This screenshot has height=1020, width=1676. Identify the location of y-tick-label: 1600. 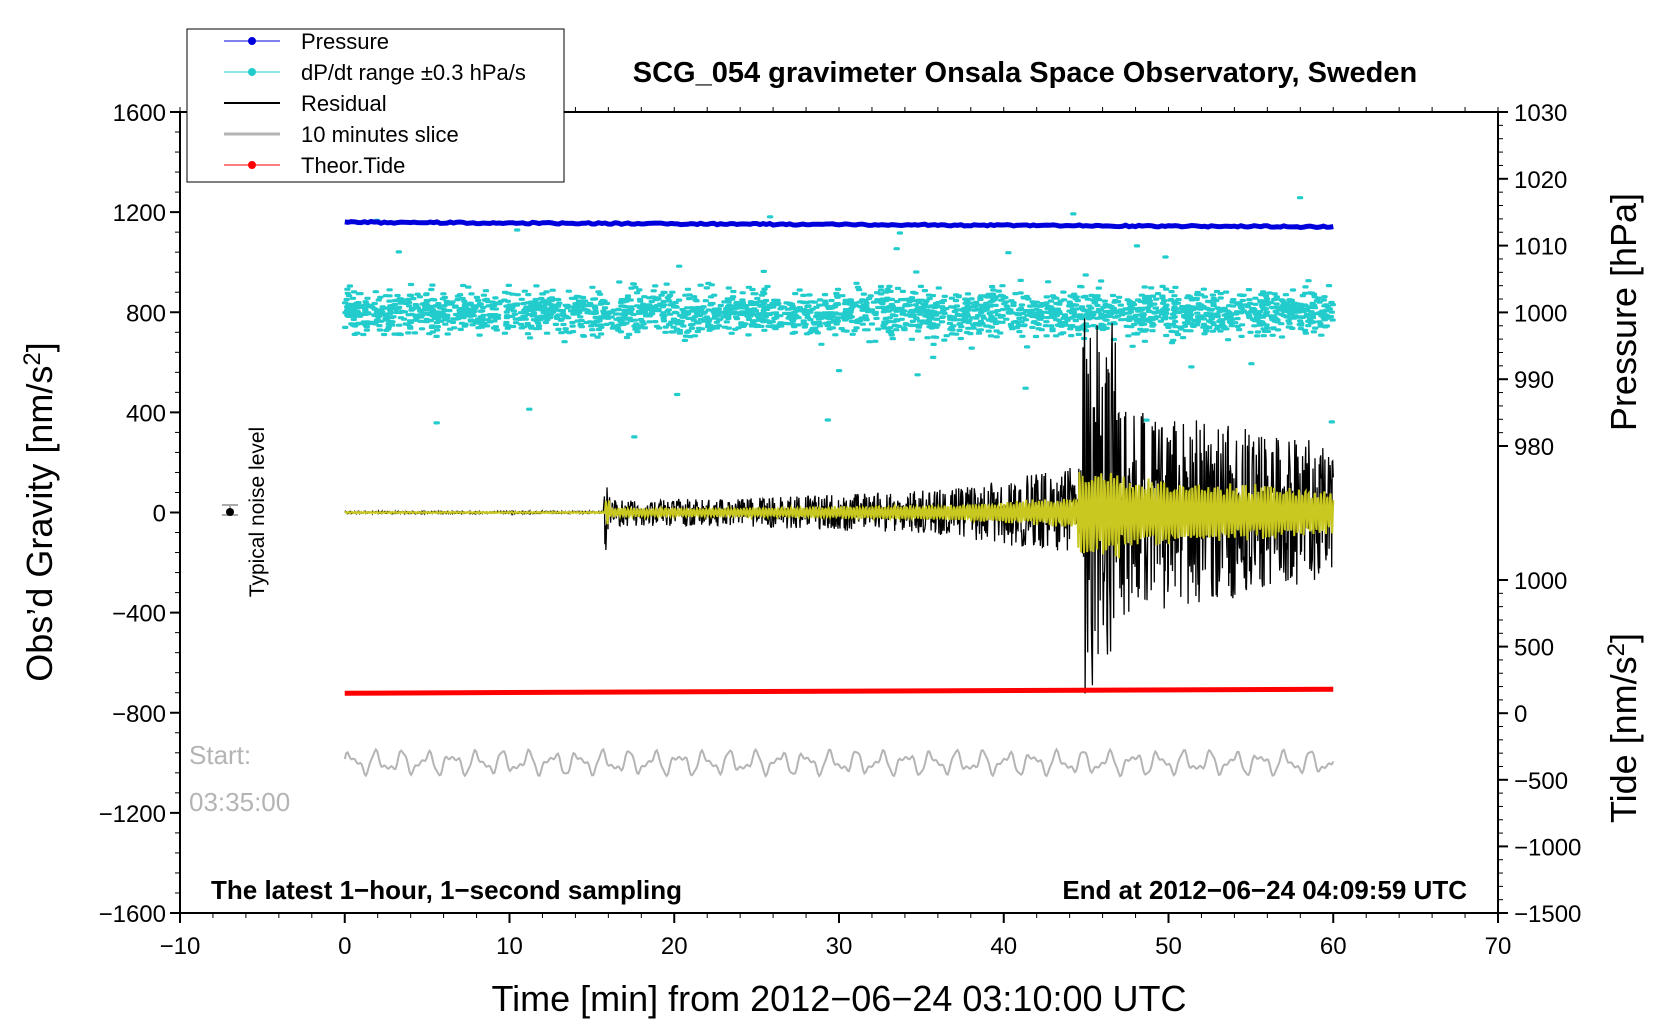
(139, 113).